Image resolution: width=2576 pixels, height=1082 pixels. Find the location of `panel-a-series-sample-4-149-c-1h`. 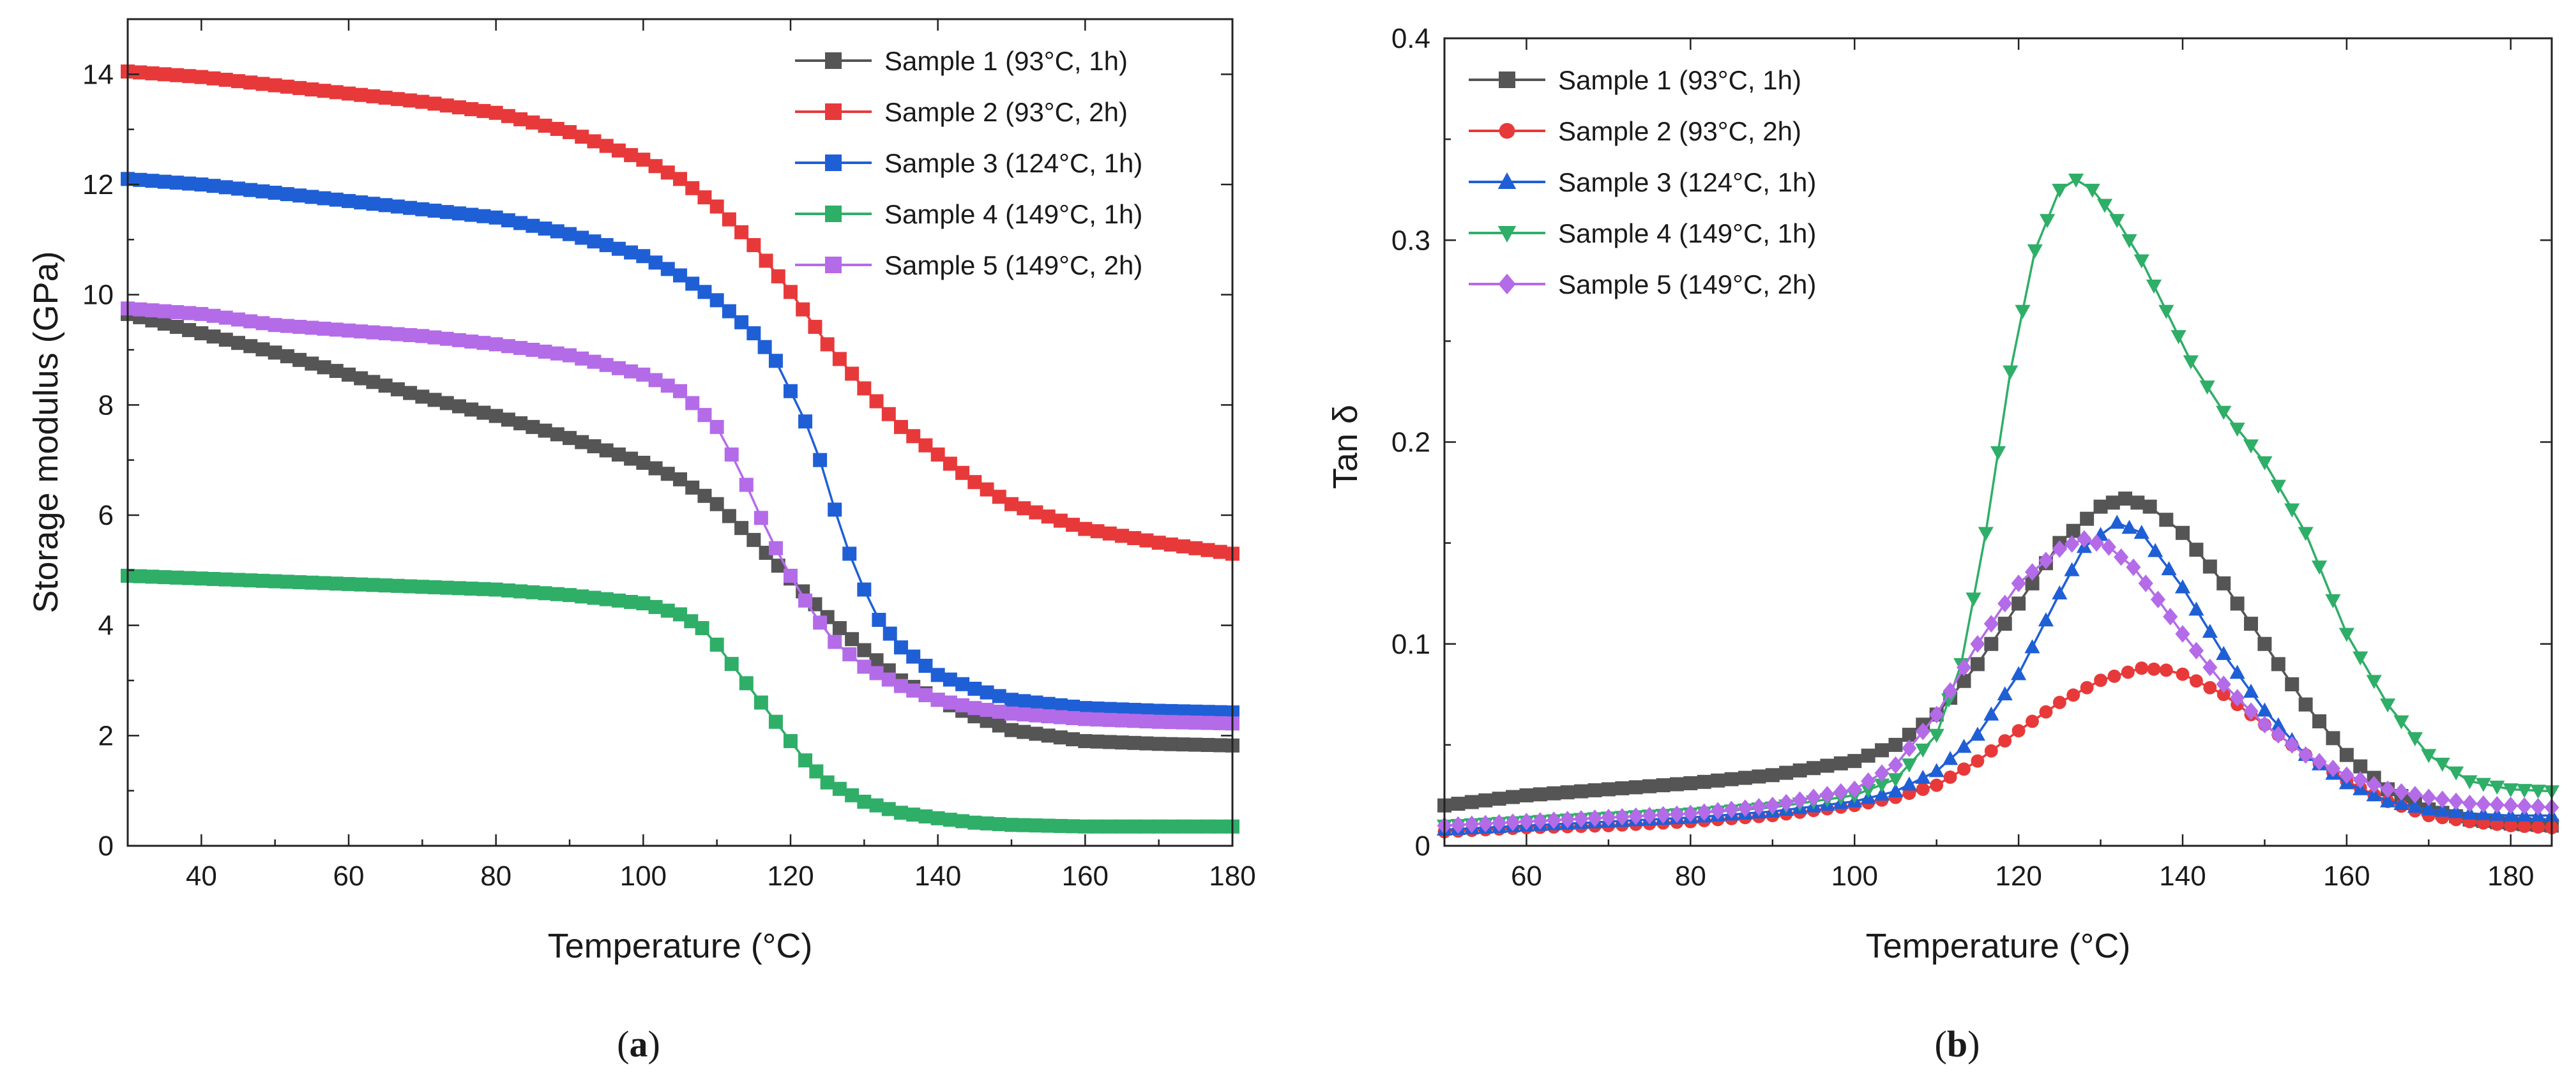

panel-a-series-sample-4-149-c-1h is located at coordinates (680, 701).